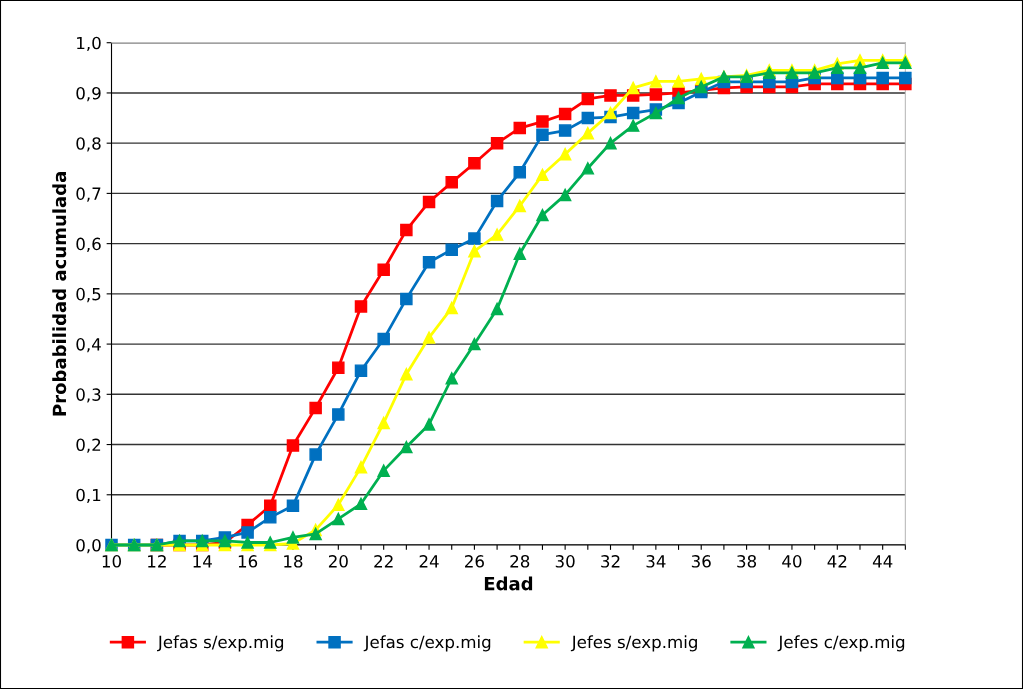  Describe the element at coordinates (508, 583) in the screenshot. I see `x-axis-title: Edad` at that location.